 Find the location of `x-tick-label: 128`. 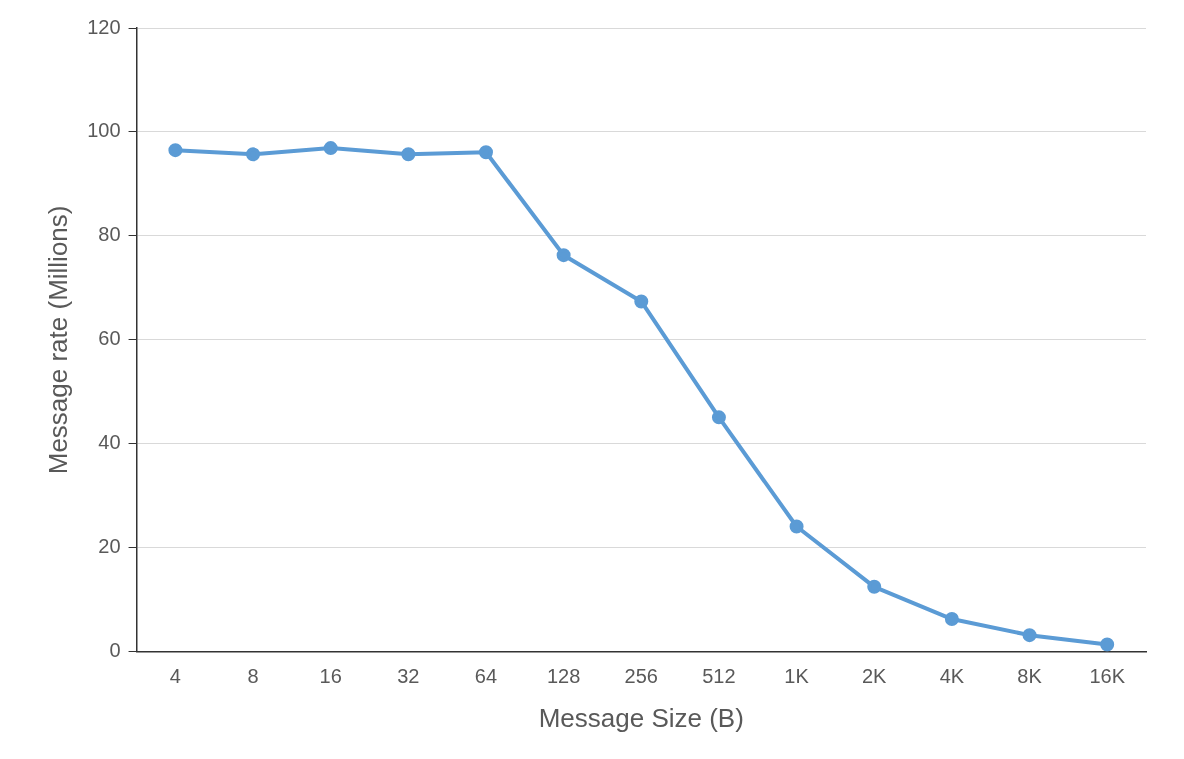

x-tick-label: 128 is located at coordinates (563, 676).